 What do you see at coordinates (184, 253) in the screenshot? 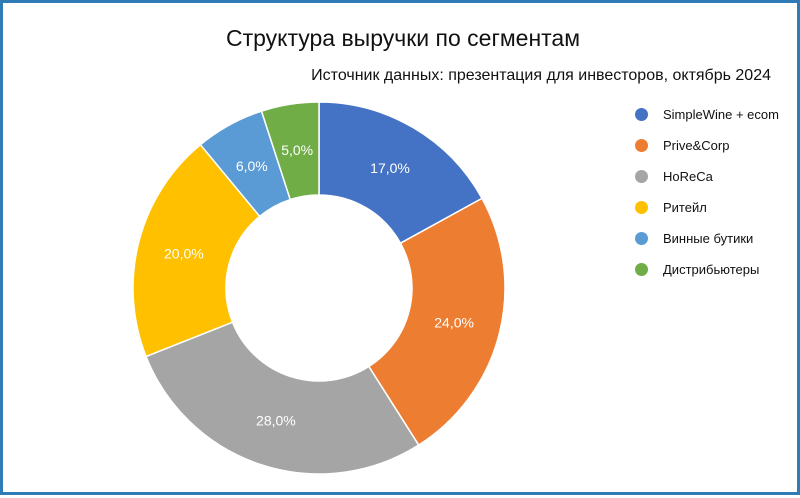
I see `slice-label-3: 20,0%` at bounding box center [184, 253].